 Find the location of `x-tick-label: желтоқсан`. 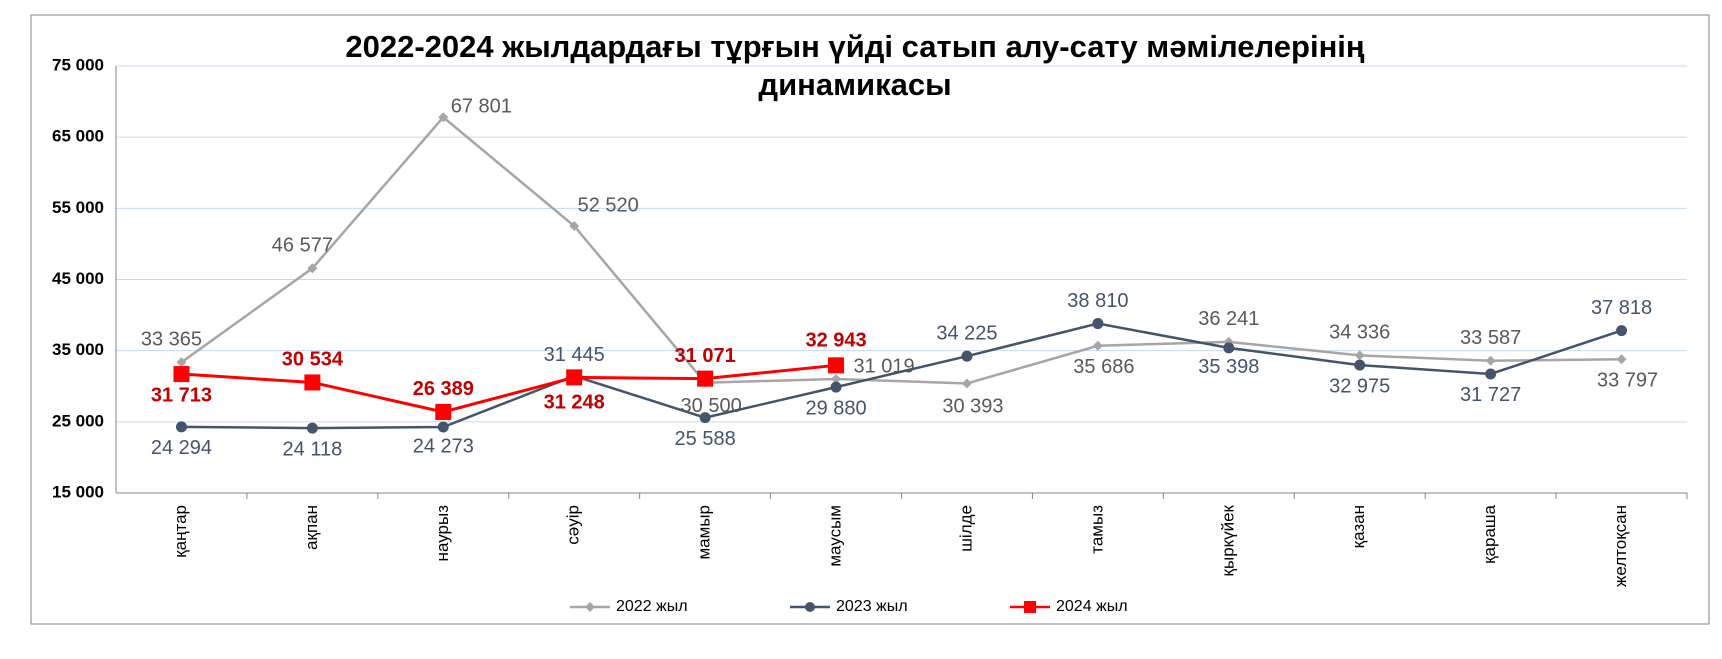

x-tick-label: желтоқсан is located at coordinates (1620, 546).